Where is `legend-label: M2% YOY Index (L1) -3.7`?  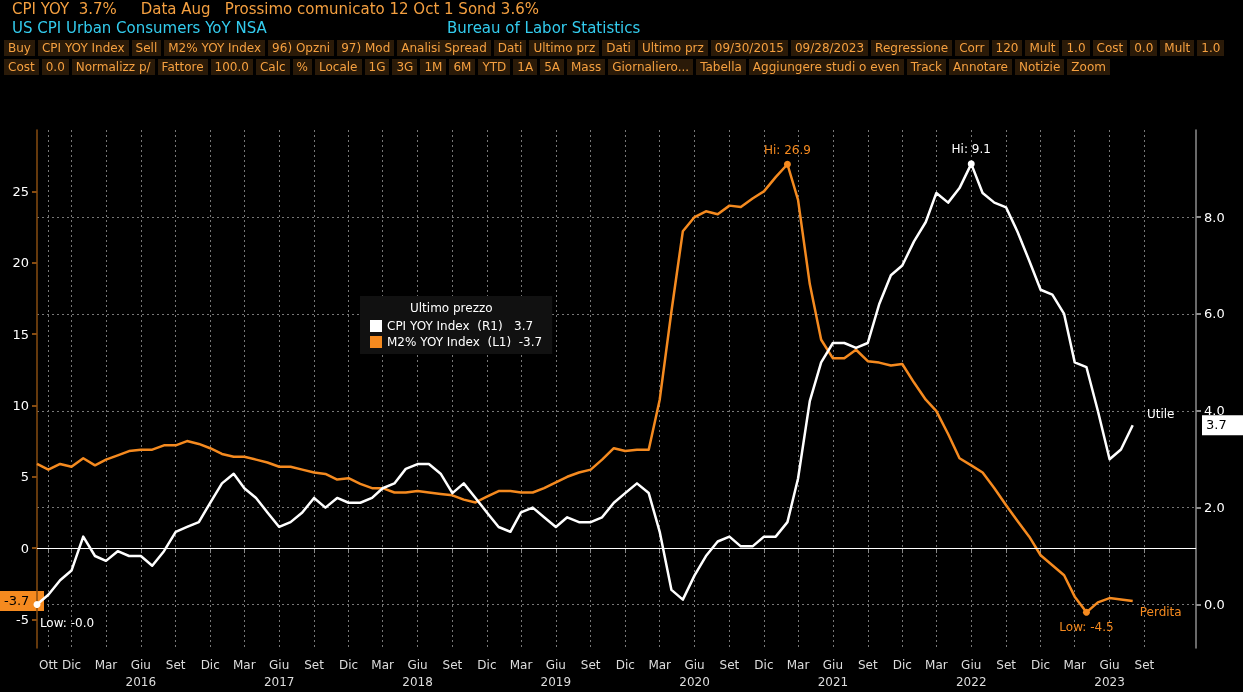
legend-label: M2% YOY Index (L1) -3.7 is located at coordinates (465, 342).